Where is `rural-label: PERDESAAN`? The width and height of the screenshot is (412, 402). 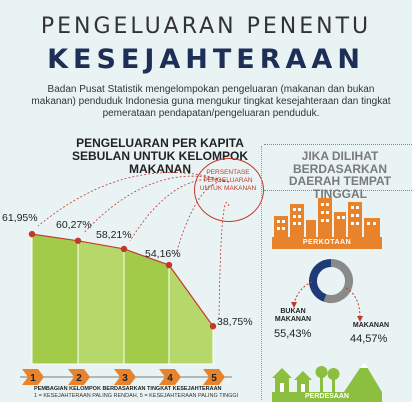
rural-label: PERDESAAN is located at coordinates (327, 397).